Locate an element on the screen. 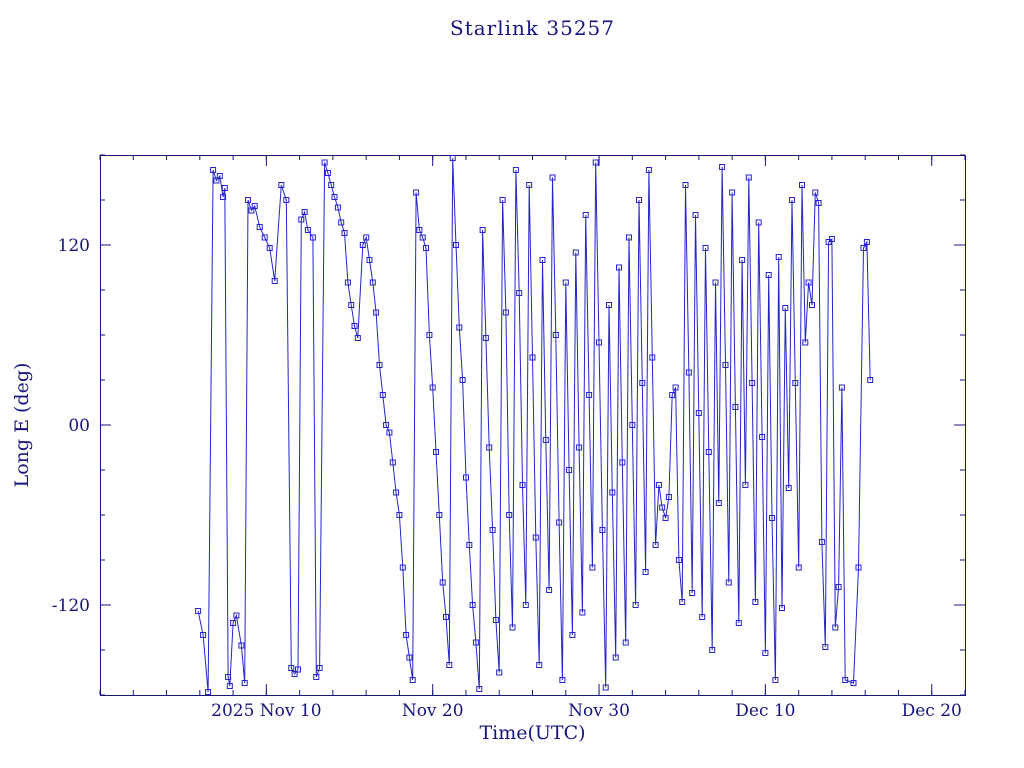 The image size is (1024, 768). x-tick-label: Nov 20 is located at coordinates (433, 711).